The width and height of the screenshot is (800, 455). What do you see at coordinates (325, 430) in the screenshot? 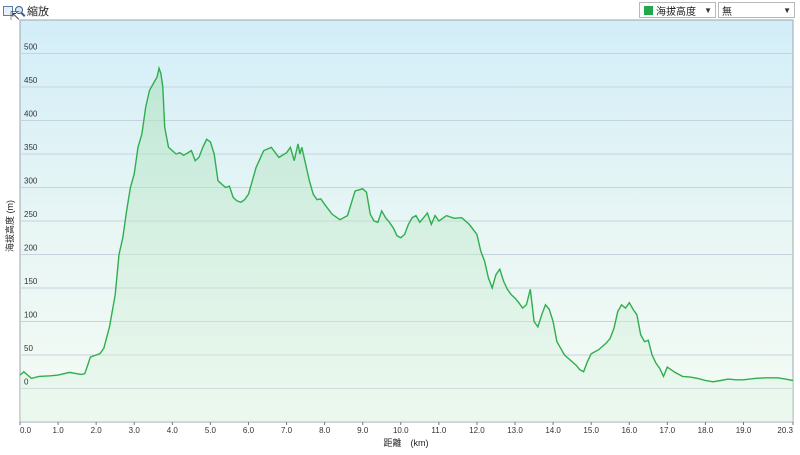
I see `x-tick-label: 8.0` at bounding box center [325, 430].